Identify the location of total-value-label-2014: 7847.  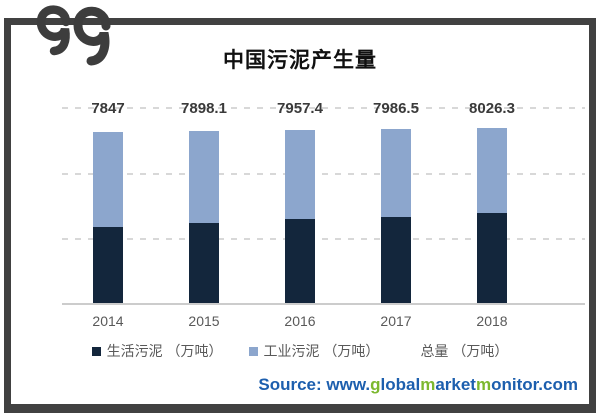
(108, 108).